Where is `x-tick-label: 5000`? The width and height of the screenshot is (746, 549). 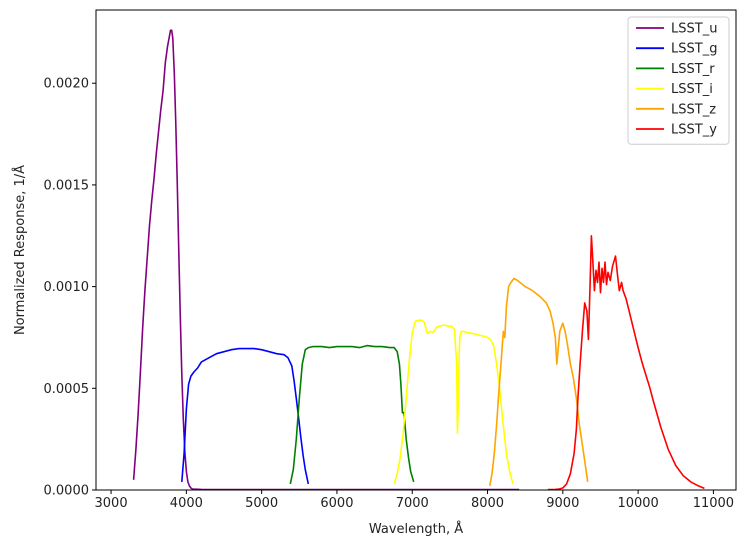 x-tick-label: 5000 is located at coordinates (261, 503).